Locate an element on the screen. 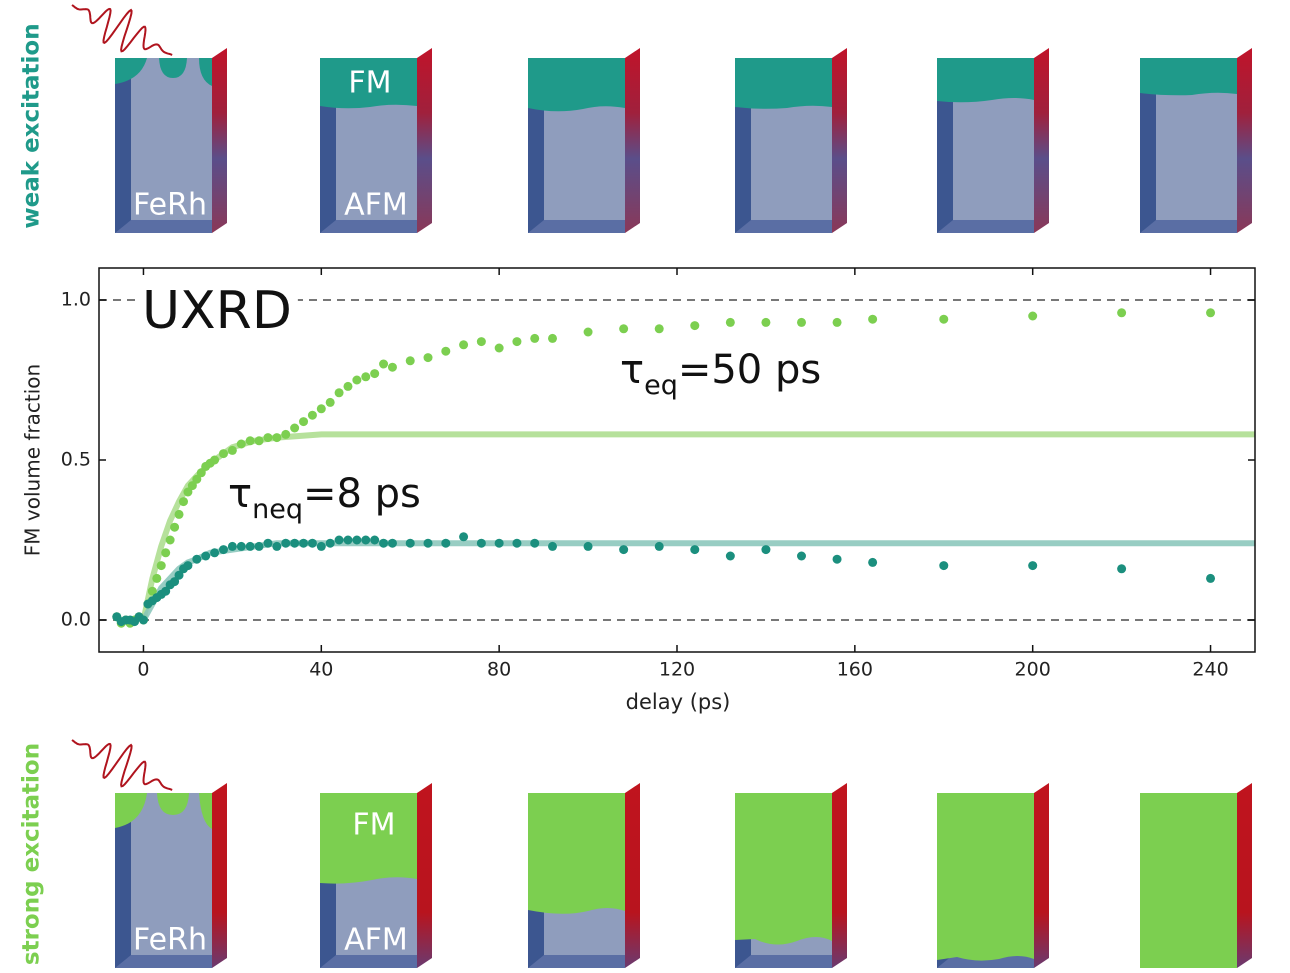 Image resolution: width=1290 pixels, height=973 pixels. y-tick-label: 1.0 is located at coordinates (76, 300).